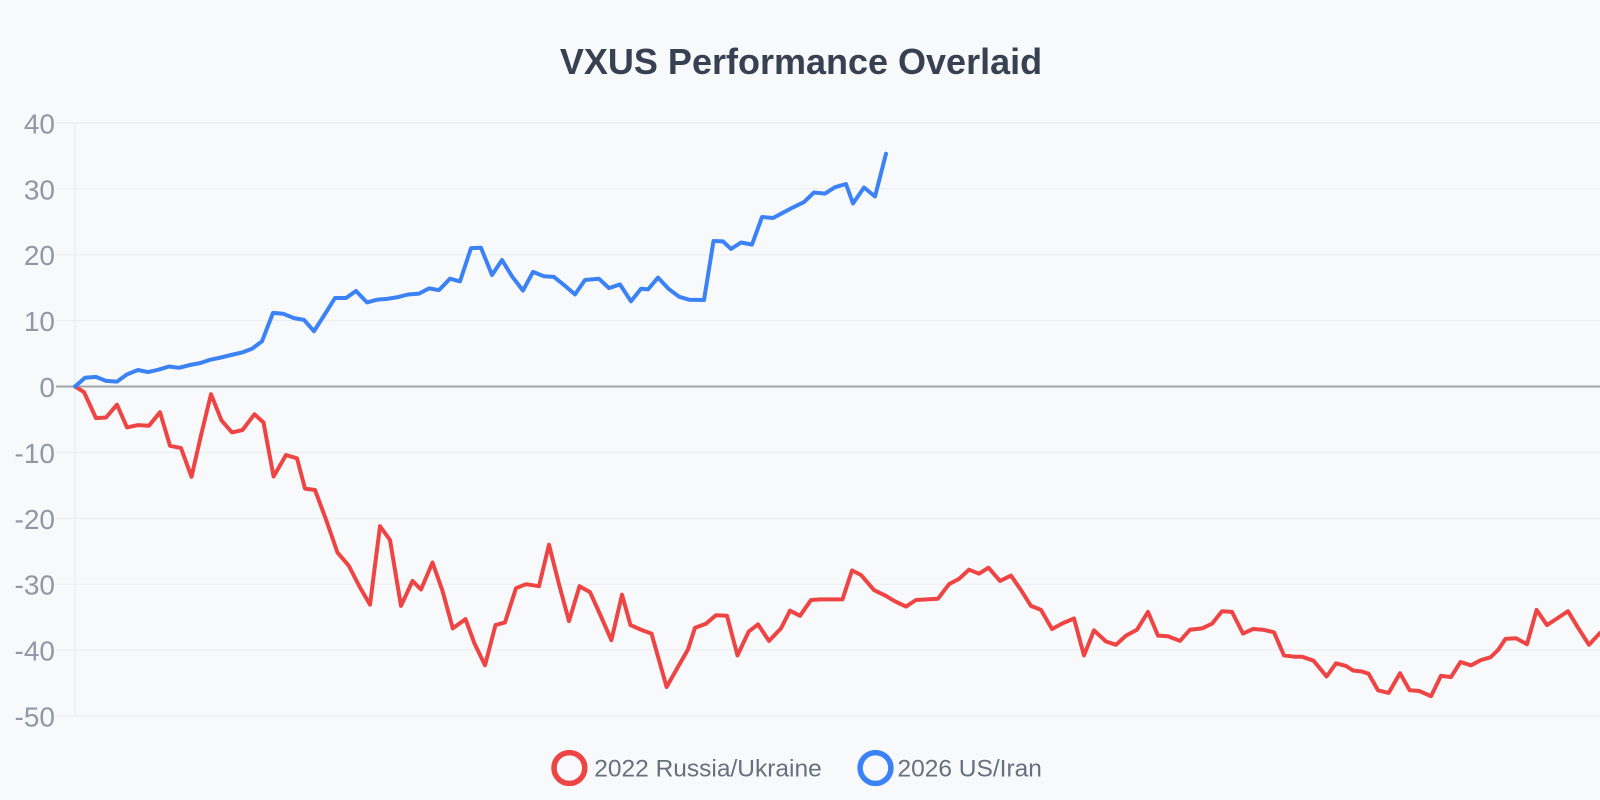 This screenshot has width=1600, height=800. What do you see at coordinates (35, 585) in the screenshot?
I see `svg-text: -30` at bounding box center [35, 585].